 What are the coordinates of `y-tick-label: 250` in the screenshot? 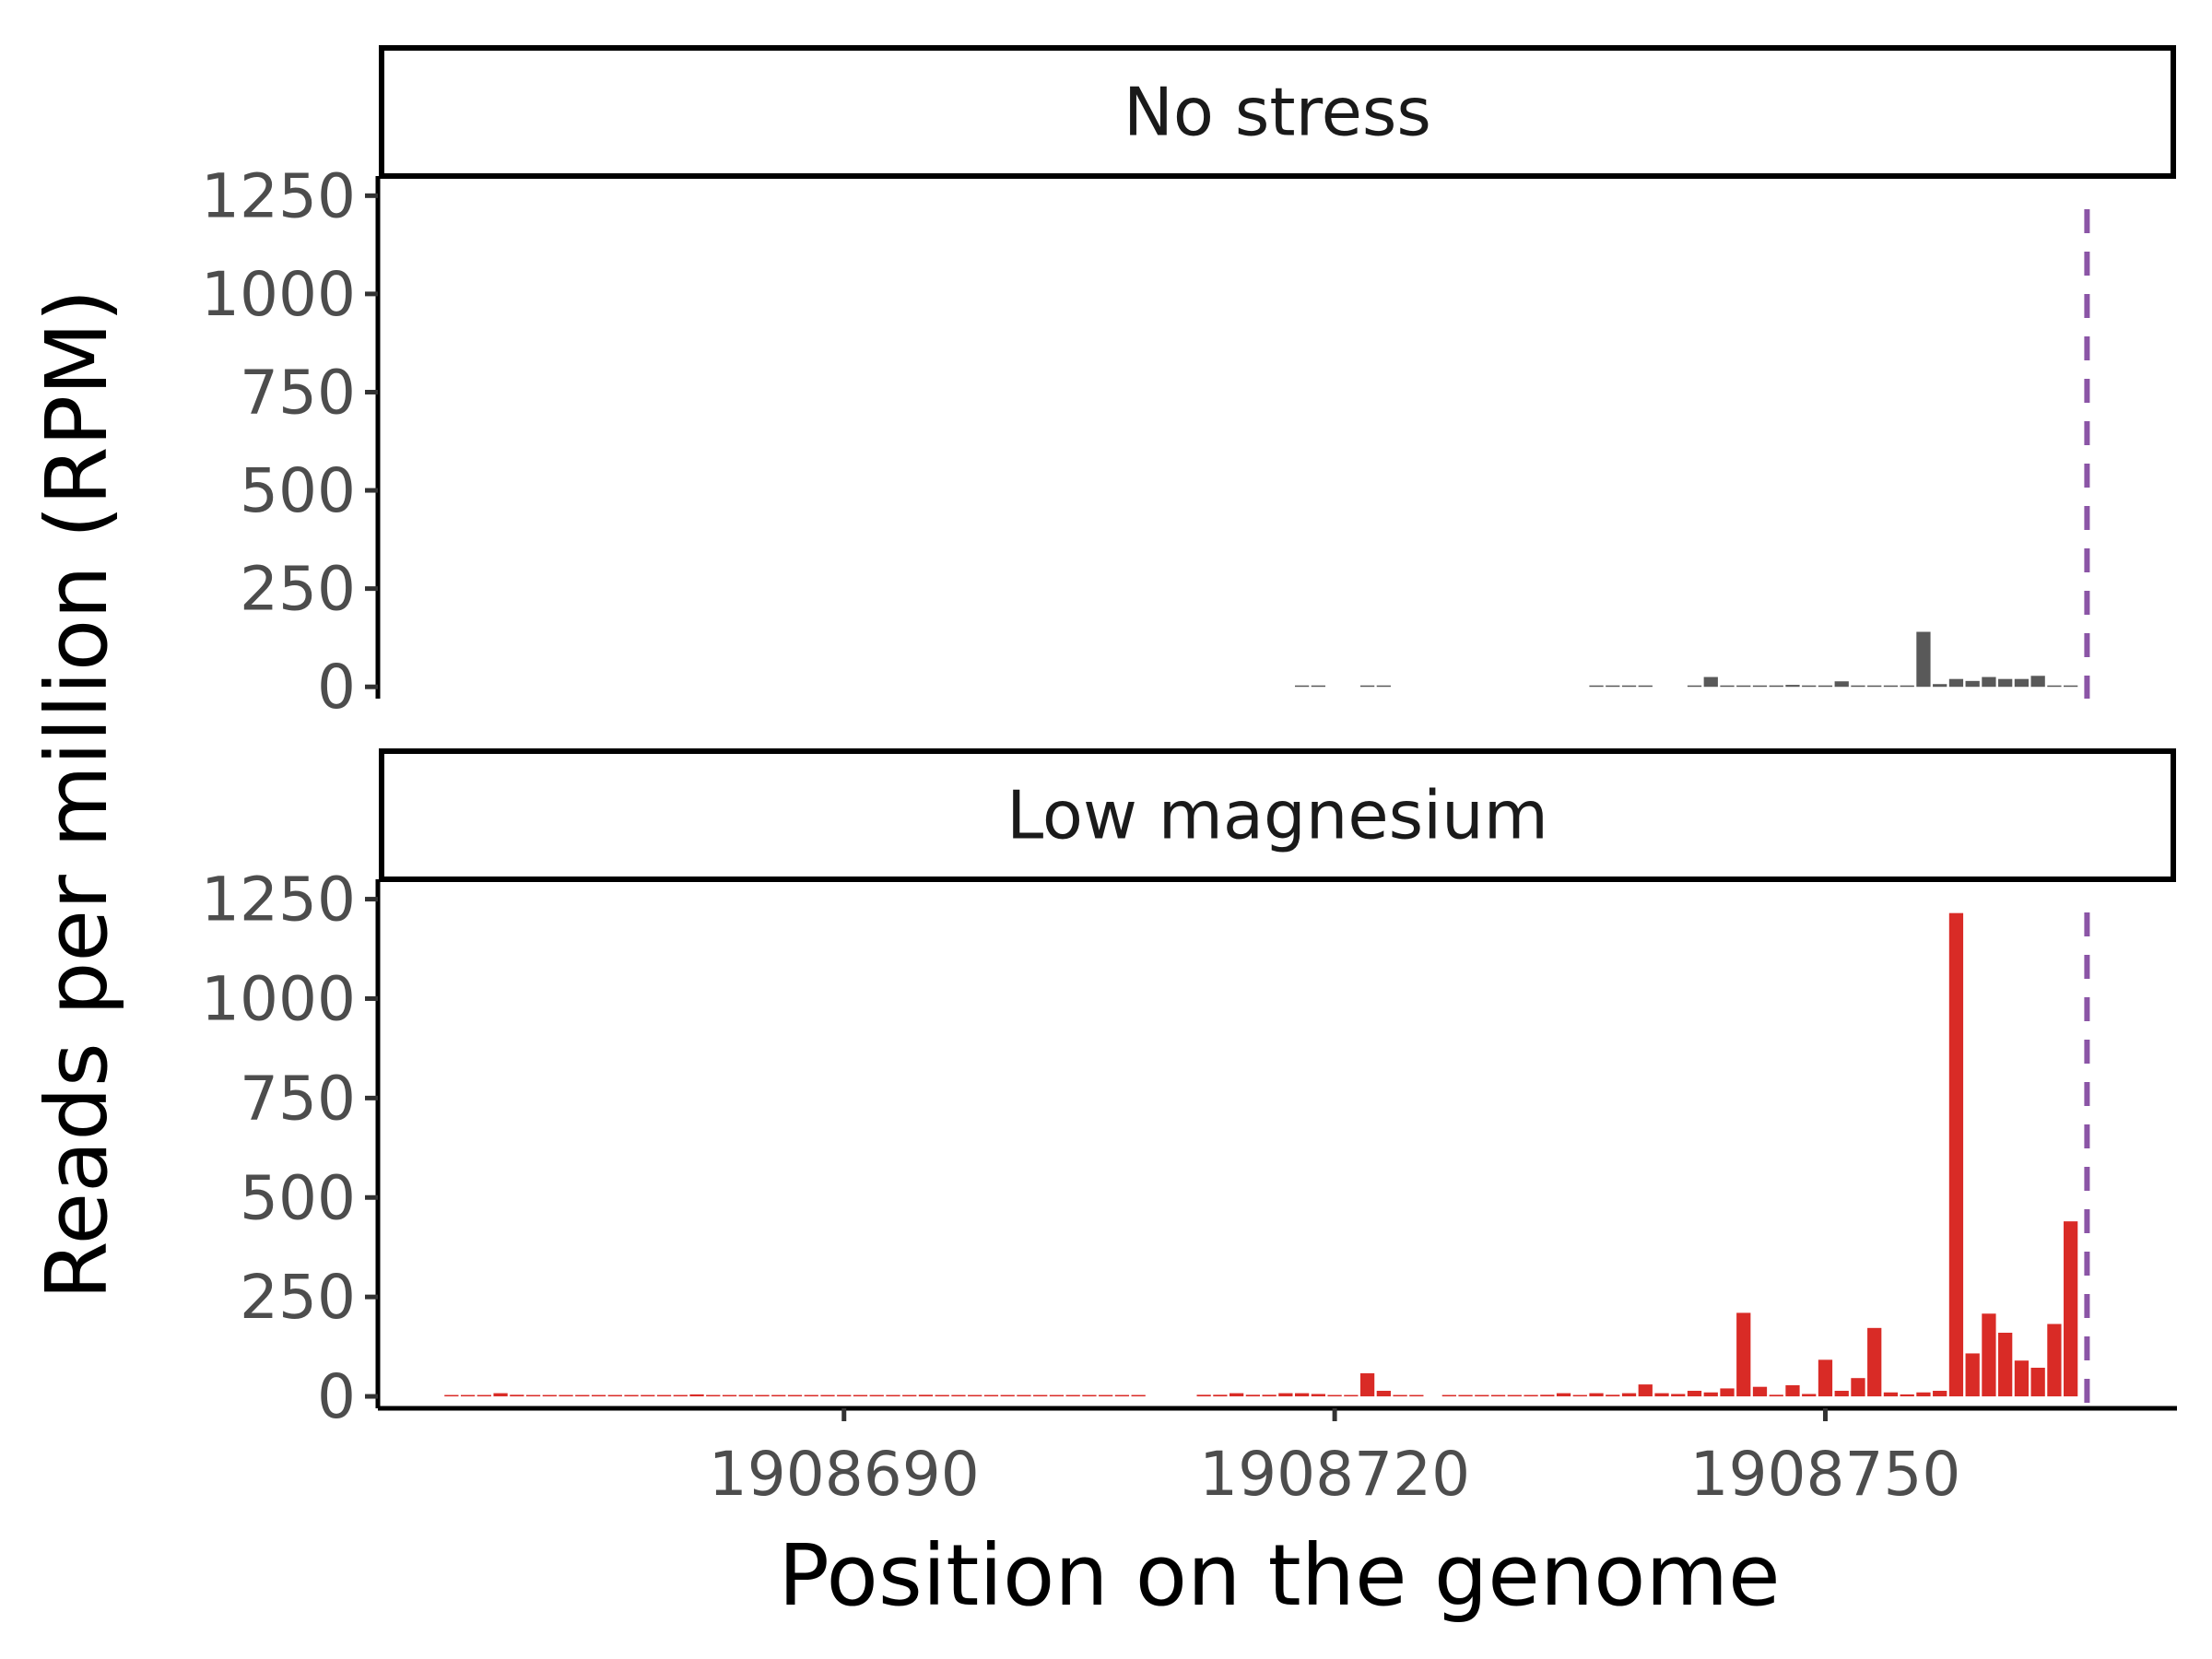 It's located at (298, 589).